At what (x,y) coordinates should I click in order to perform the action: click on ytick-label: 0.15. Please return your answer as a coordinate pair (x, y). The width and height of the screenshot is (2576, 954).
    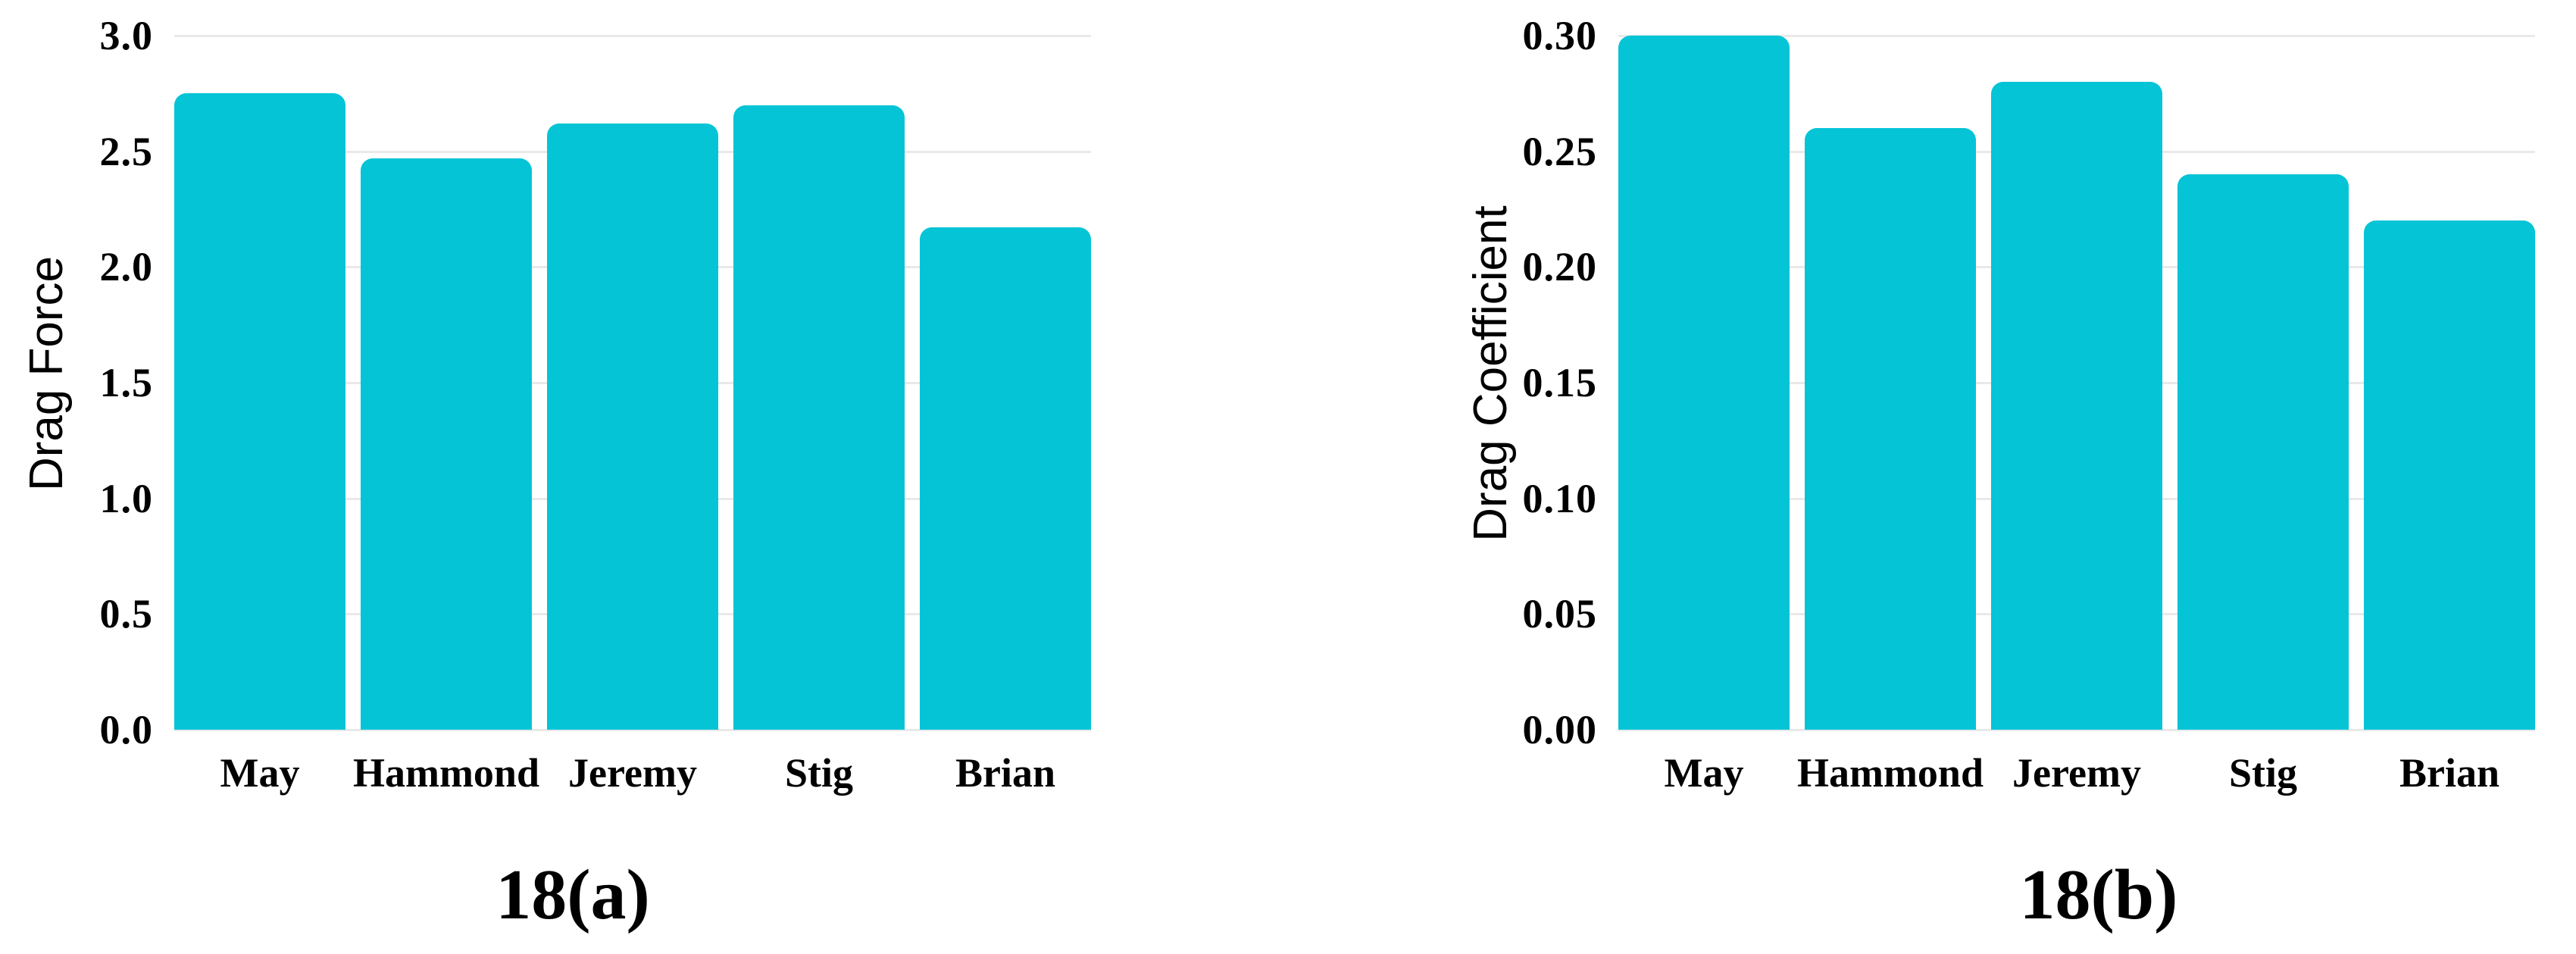
    Looking at the image, I should click on (1560, 382).